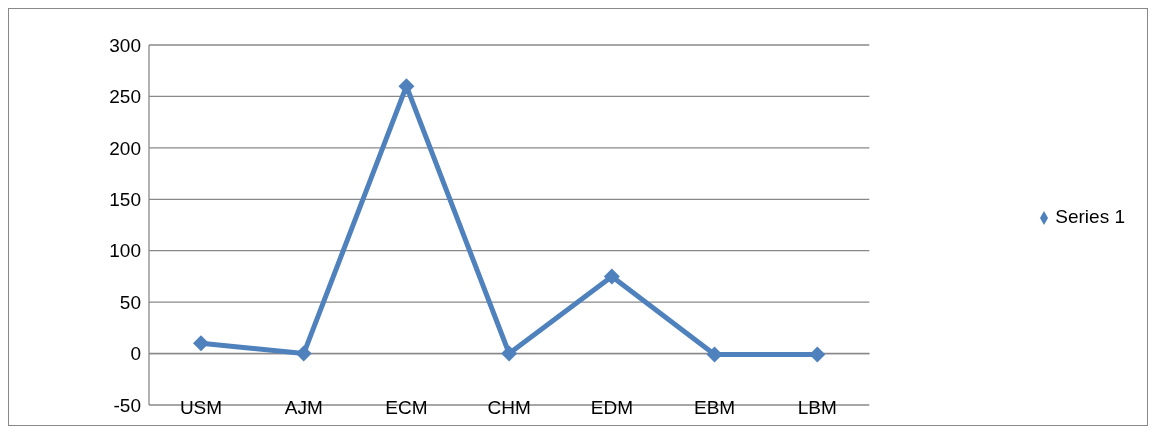 This screenshot has width=1154, height=434. I want to click on x-tick-label: USM, so click(201, 408).